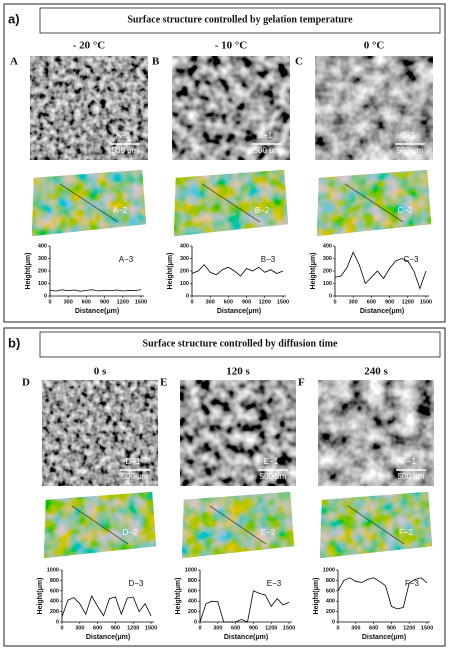 The image size is (449, 650). Describe the element at coordinates (14, 18) in the screenshot. I see `panel-label: a)` at that location.